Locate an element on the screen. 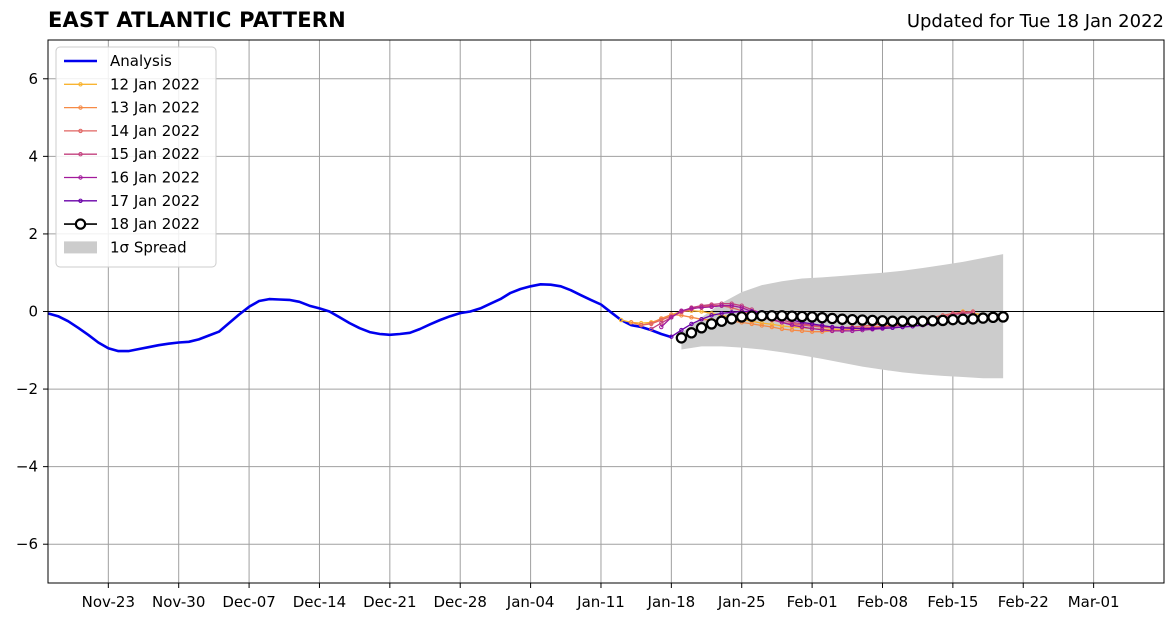 This screenshot has width=1176, height=622. series-group is located at coordinates (528, 317).